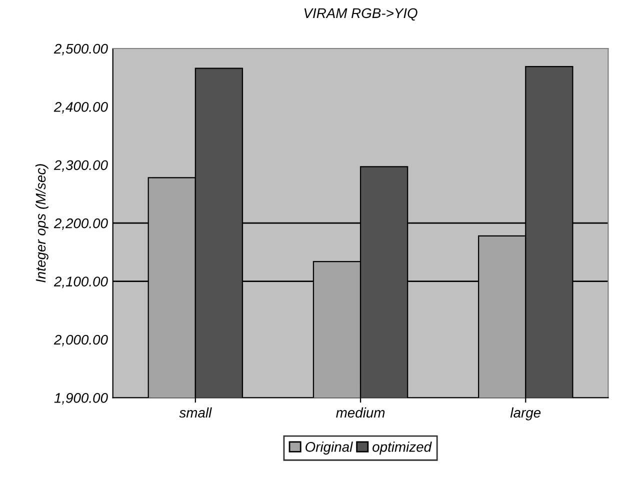 The width and height of the screenshot is (627, 485). I want to click on y-axis-title: Integer ops (M/sec), so click(41, 223).